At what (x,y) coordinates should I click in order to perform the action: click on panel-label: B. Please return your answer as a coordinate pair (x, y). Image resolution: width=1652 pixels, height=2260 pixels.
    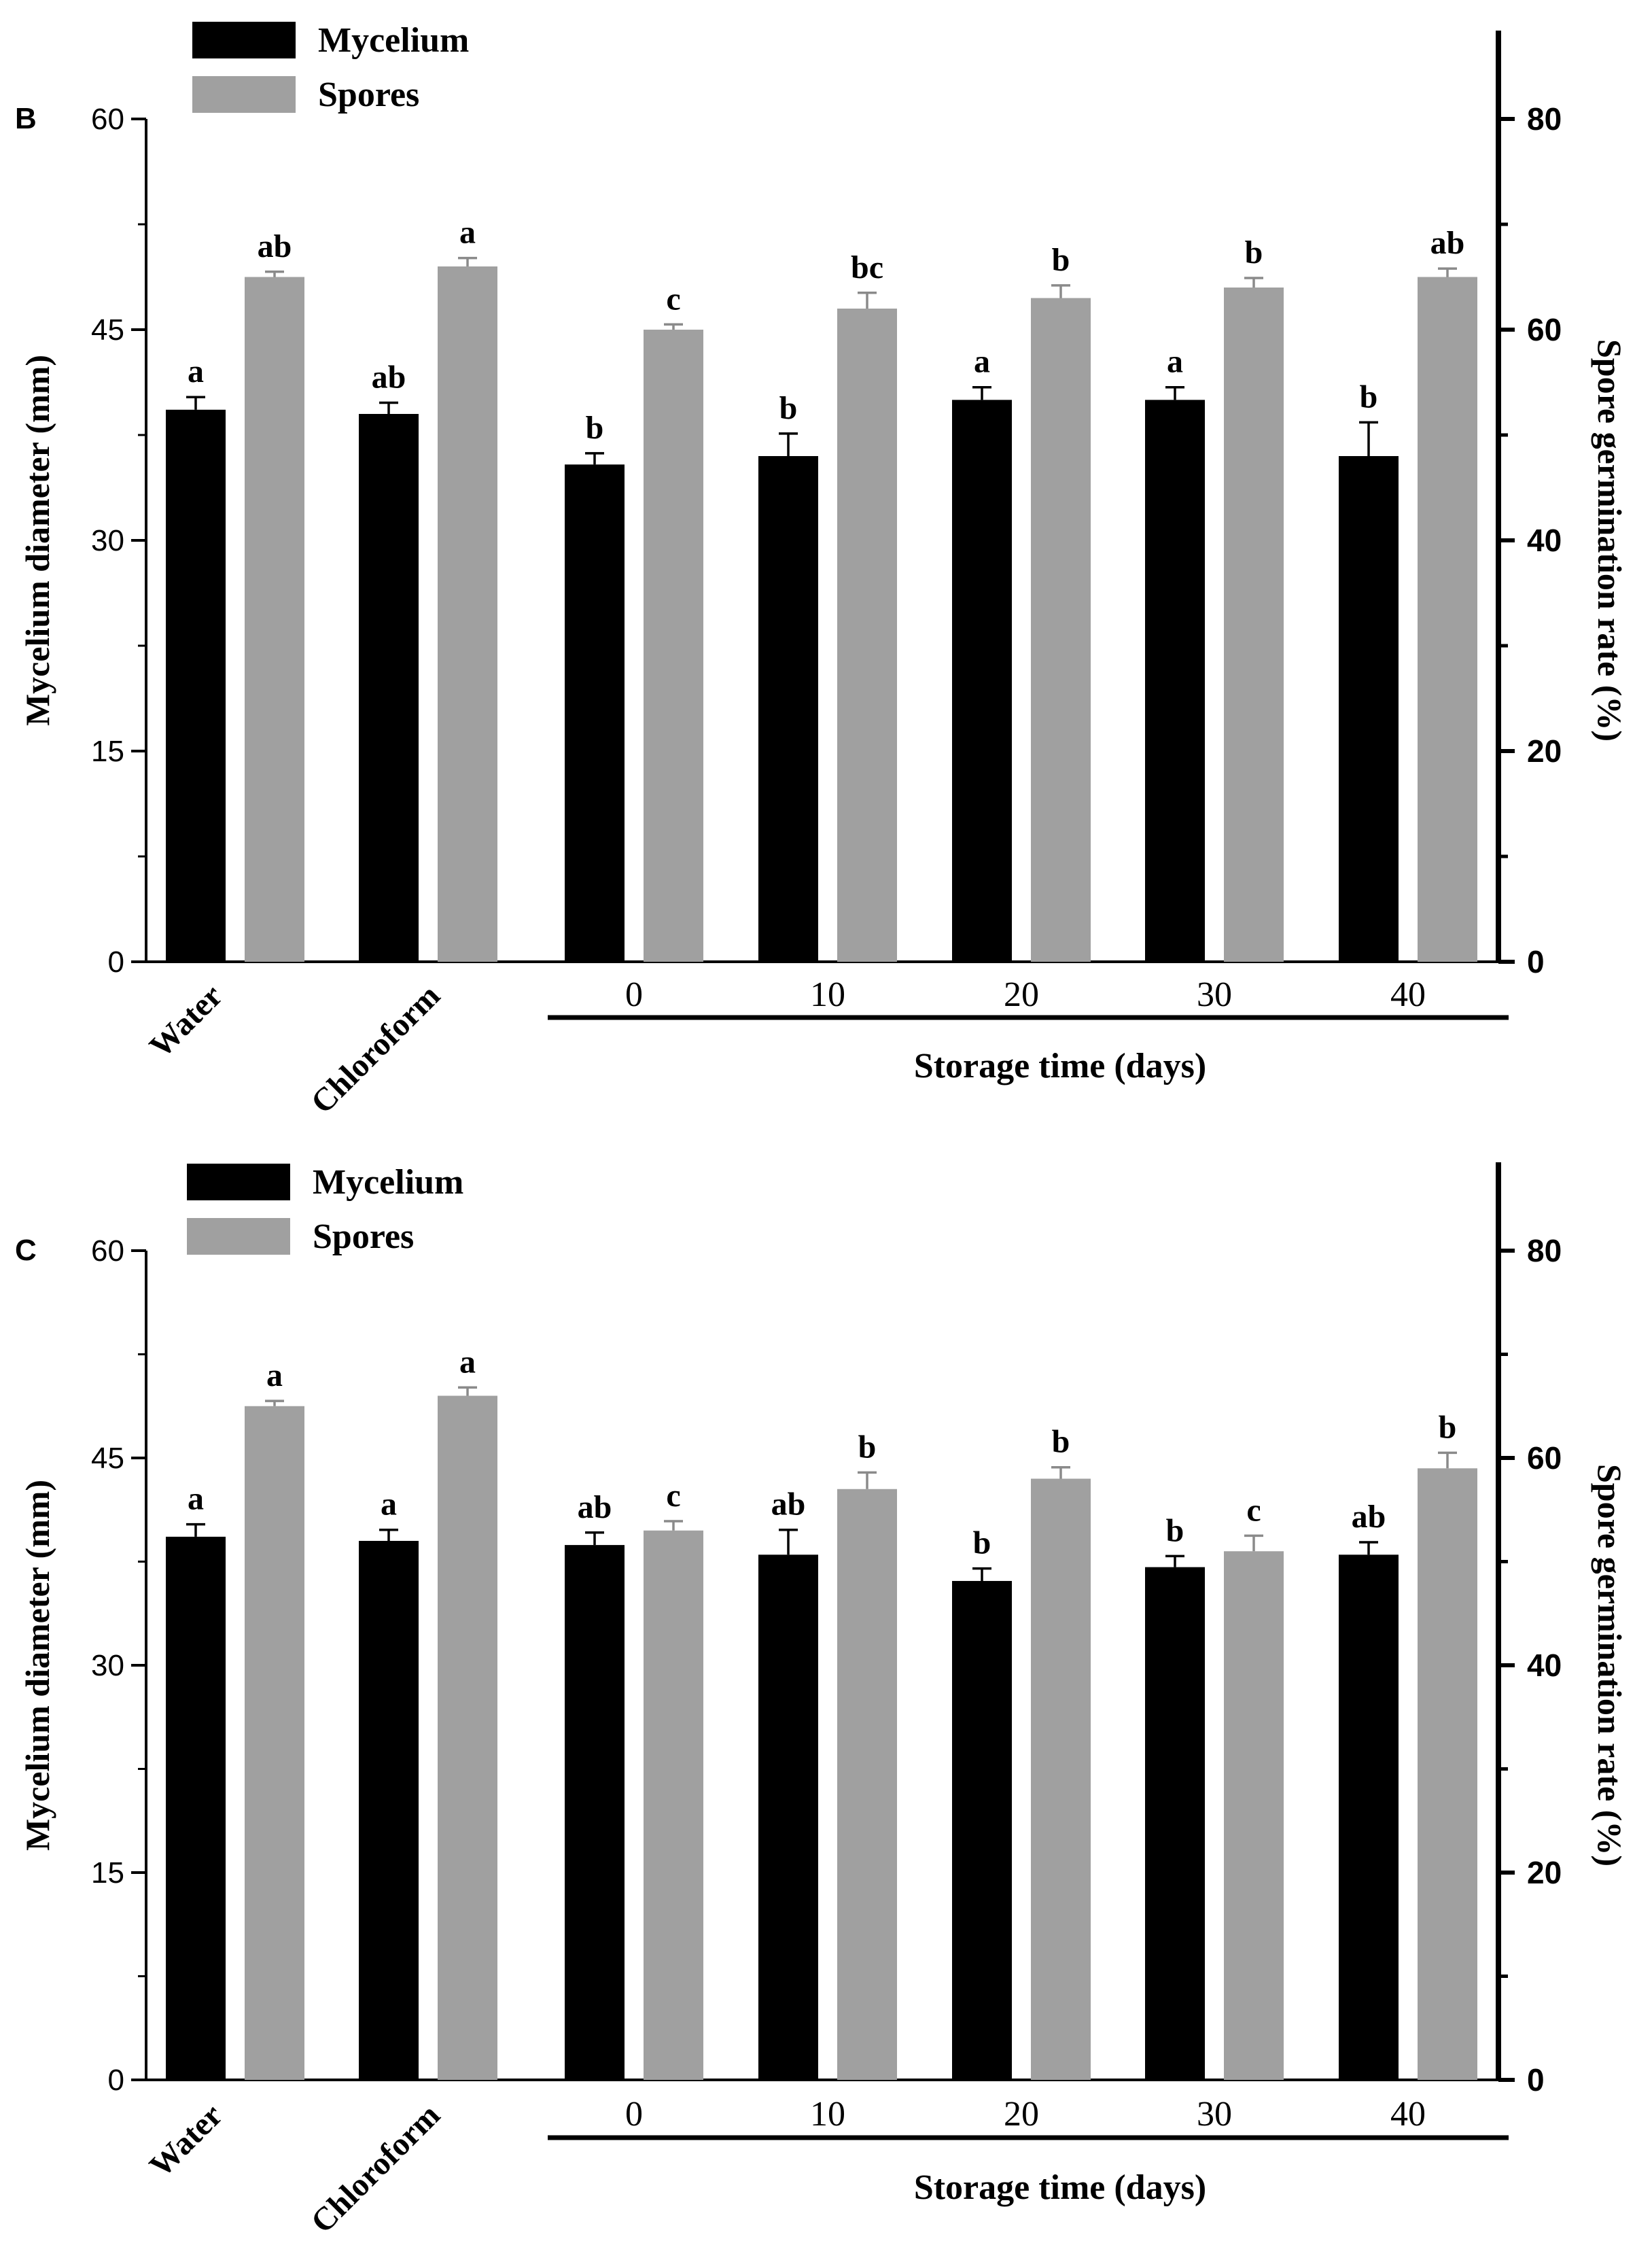
    Looking at the image, I should click on (26, 118).